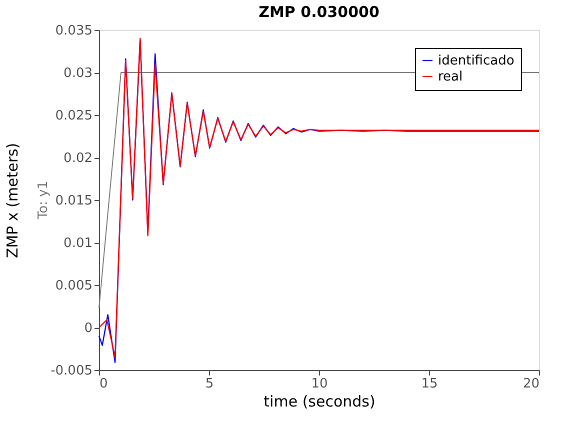  Describe the element at coordinates (43, 200) in the screenshot. I see `text: To: y1` at that location.